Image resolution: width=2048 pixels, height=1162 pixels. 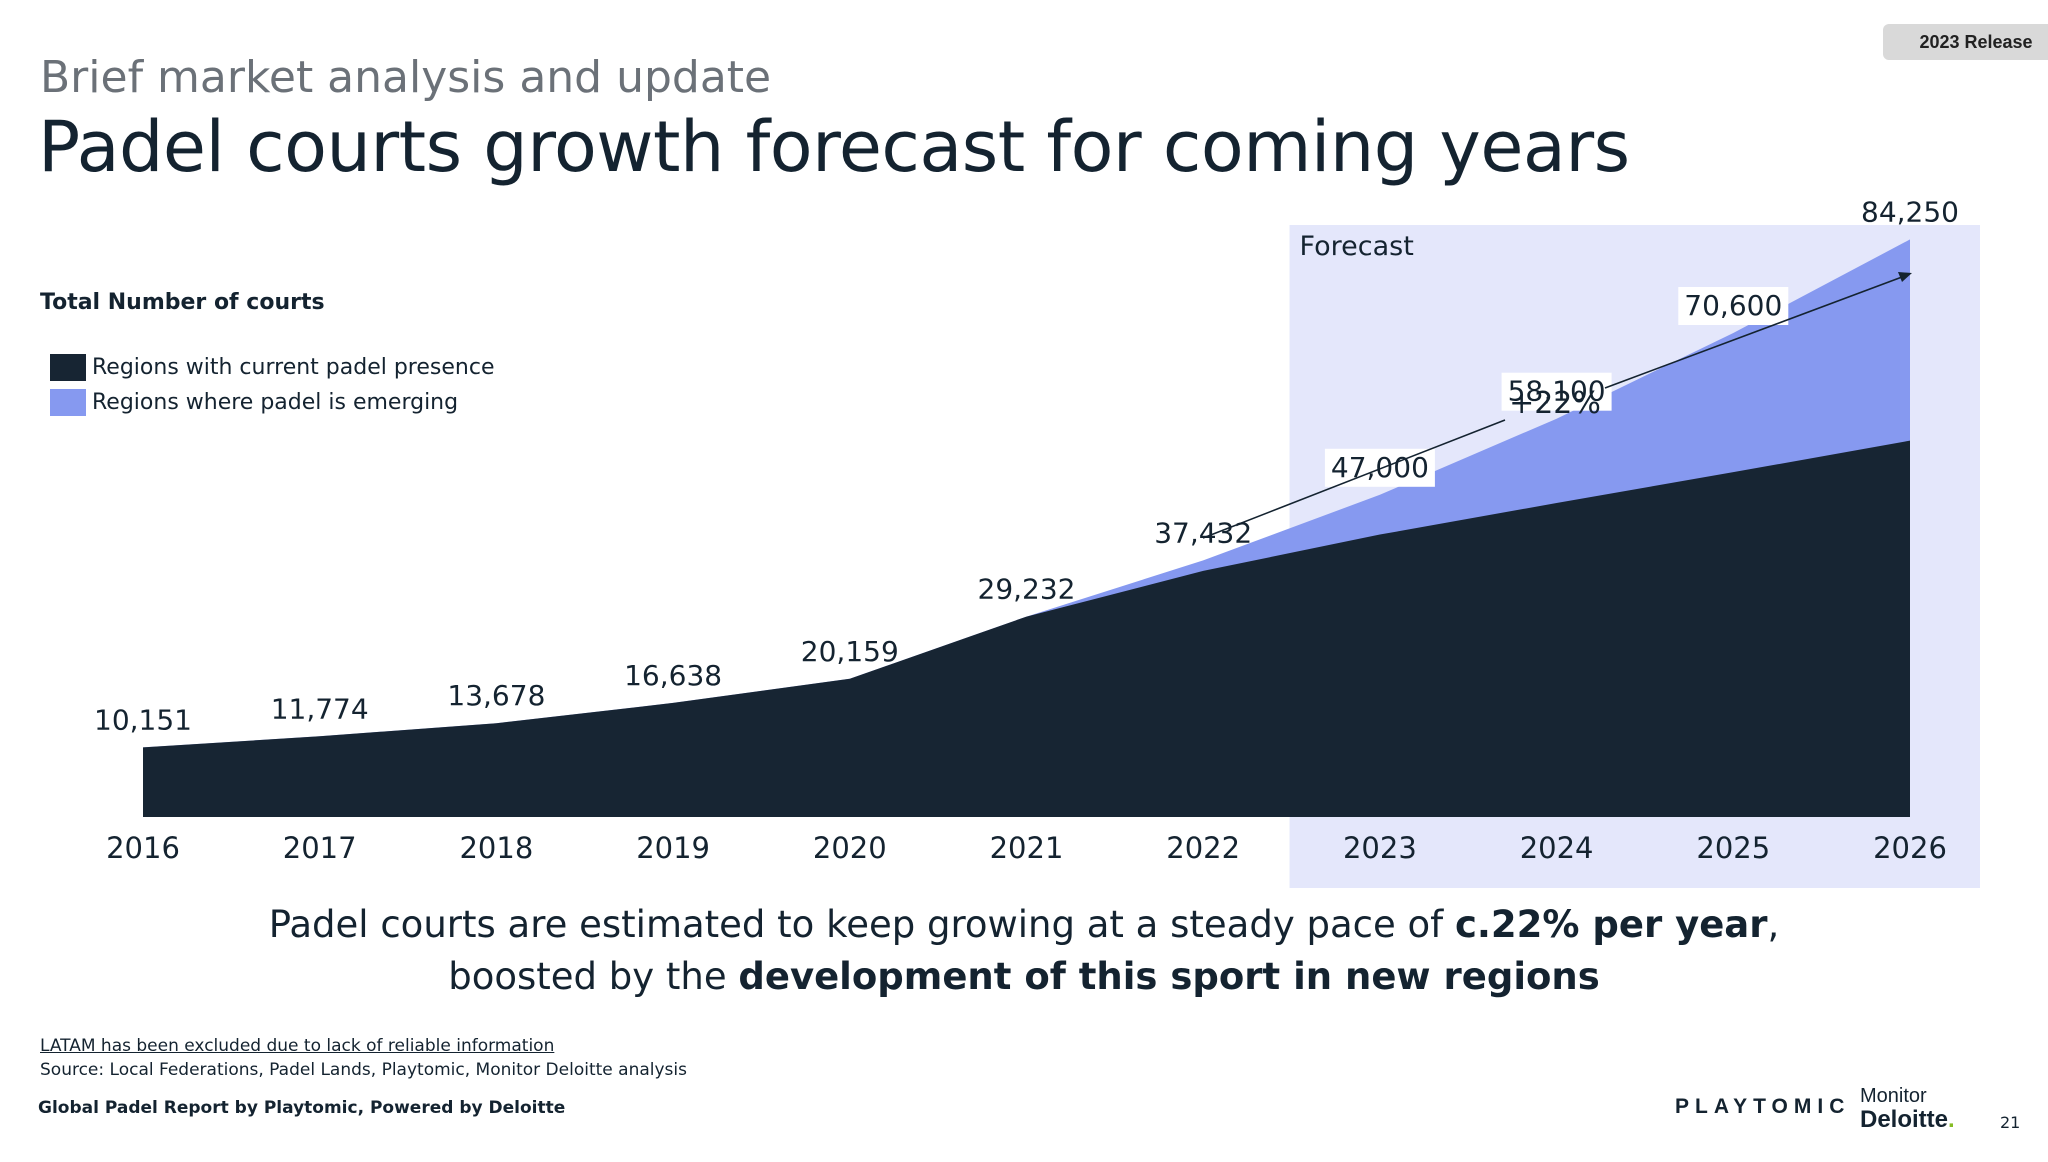 I want to click on monitor-logo-text: Monitor, so click(x=1893, y=1096).